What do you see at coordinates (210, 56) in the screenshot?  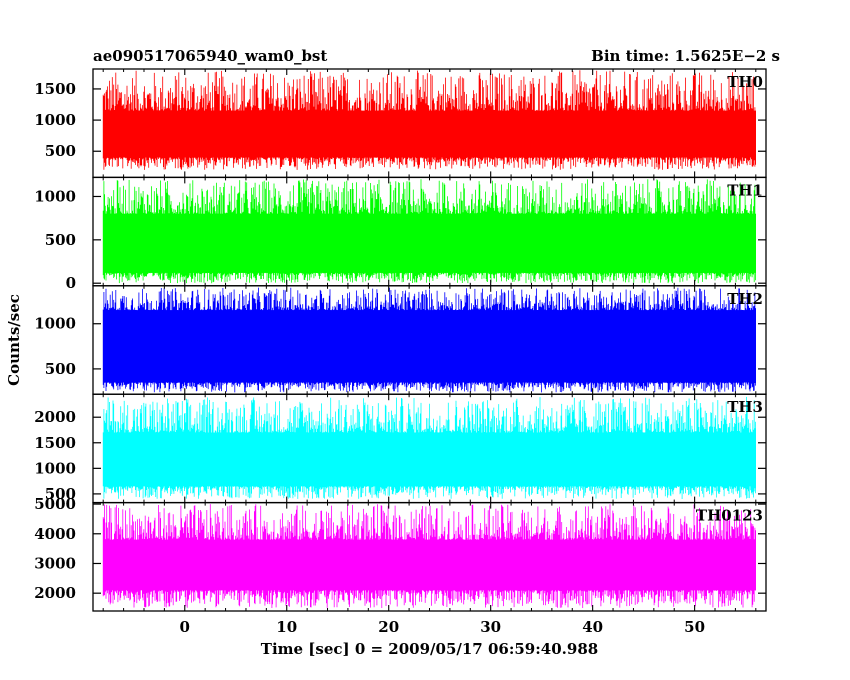 I see `observation-id-title: ae090517065940_wam0_bst` at bounding box center [210, 56].